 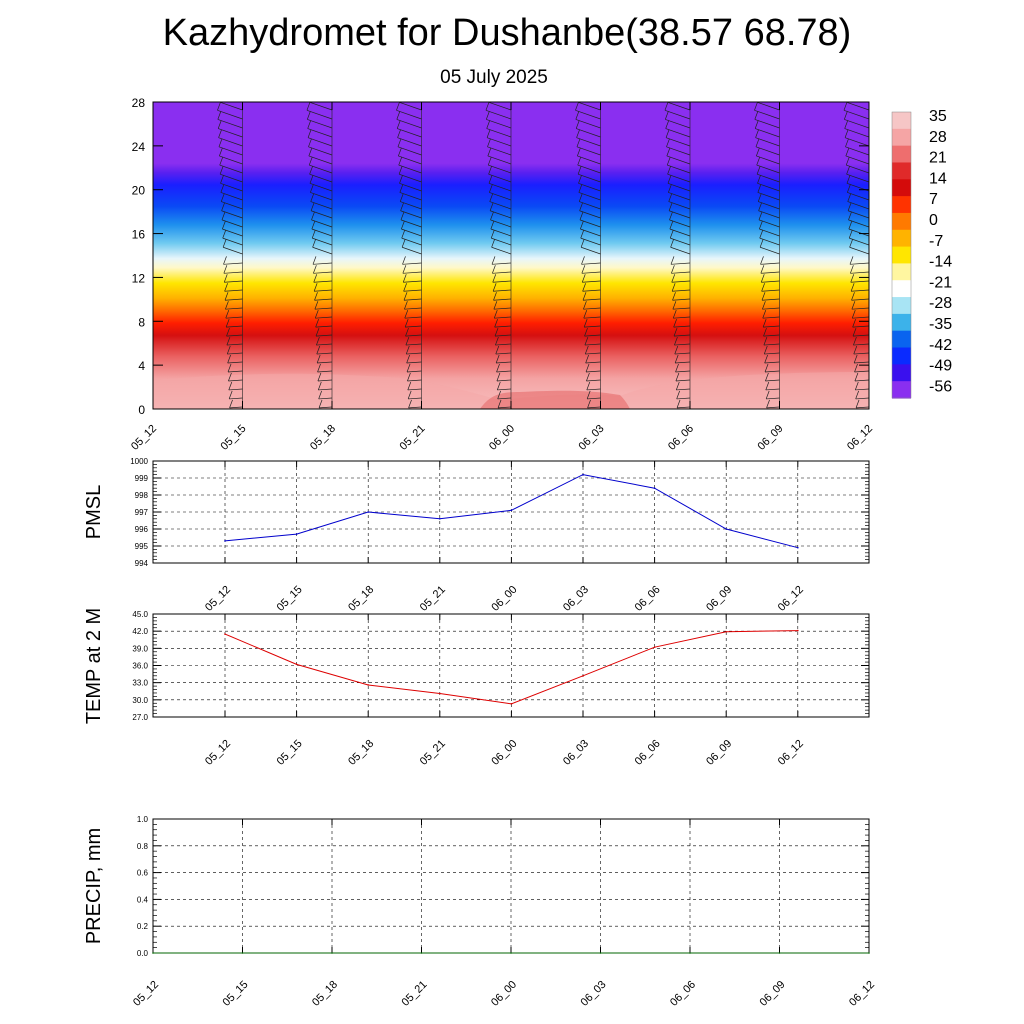 What do you see at coordinates (511, 667) in the screenshot?
I see `temp-series` at bounding box center [511, 667].